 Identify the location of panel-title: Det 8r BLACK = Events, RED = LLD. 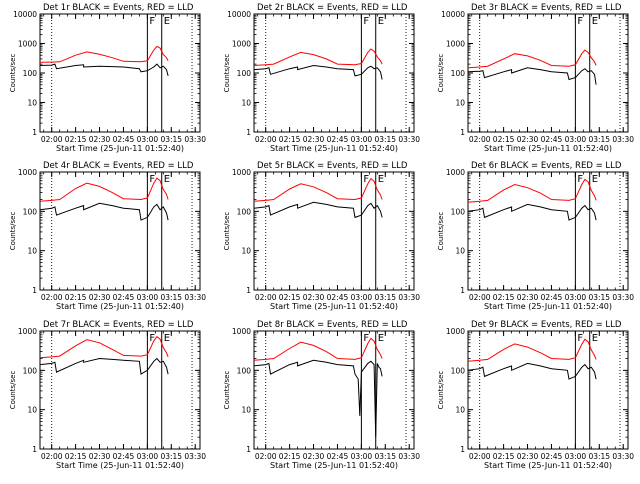
(332, 325).